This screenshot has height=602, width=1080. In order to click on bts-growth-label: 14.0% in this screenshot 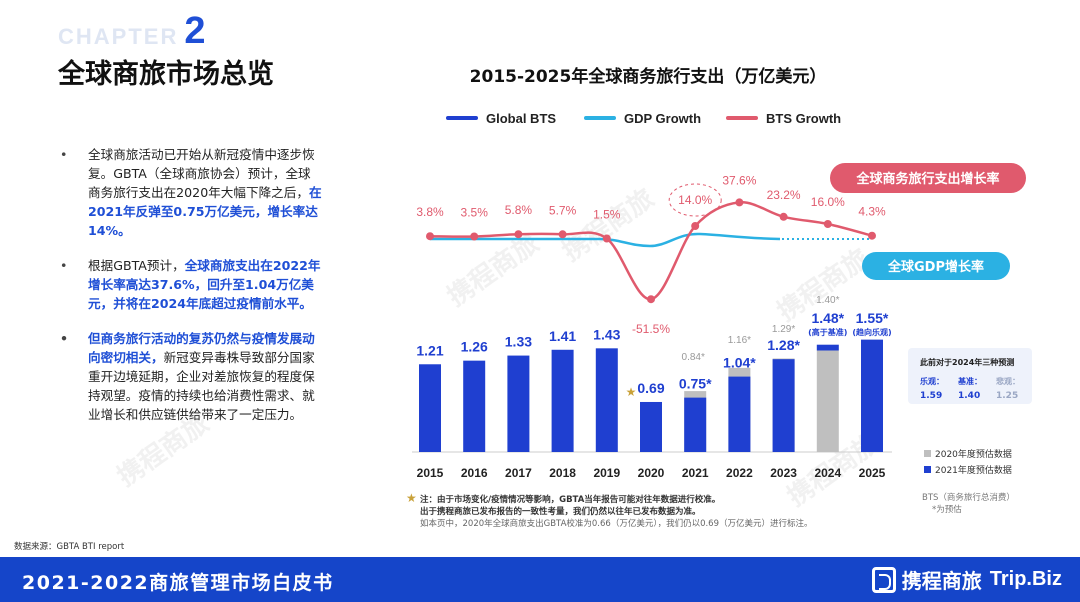, I will do `click(695, 200)`.